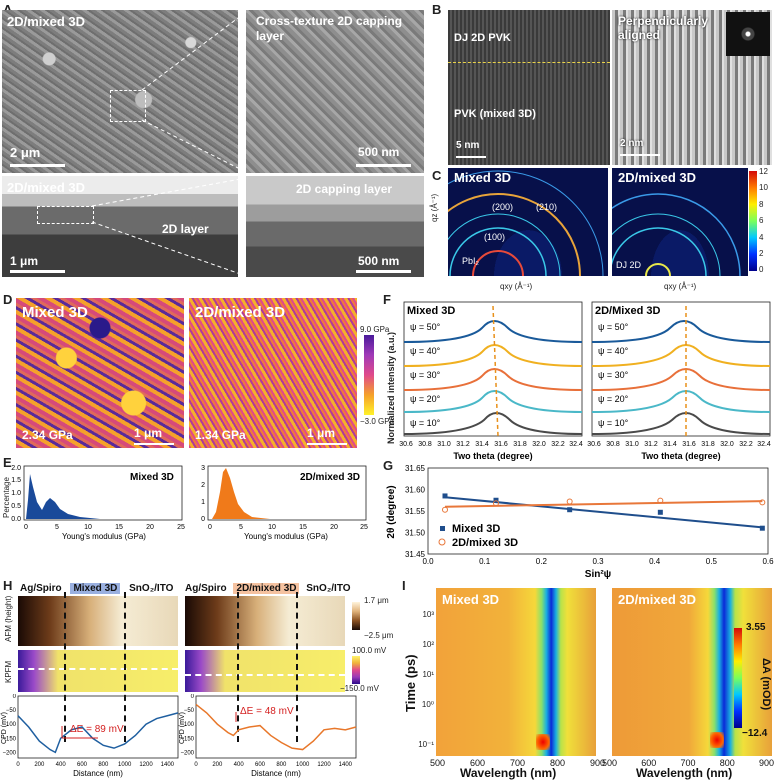 This screenshot has height=780, width=777. Describe the element at coordinates (47, 435) in the screenshot. I see `mean-modulus: 2.34 GPa` at that location.